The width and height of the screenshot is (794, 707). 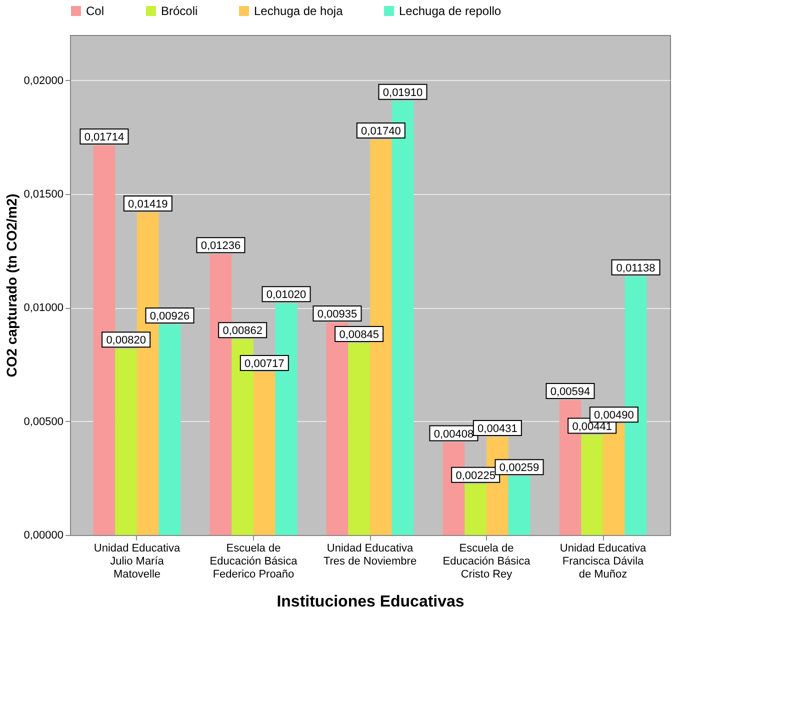 What do you see at coordinates (44, 308) in the screenshot?
I see `y-tick-label: 0,01000` at bounding box center [44, 308].